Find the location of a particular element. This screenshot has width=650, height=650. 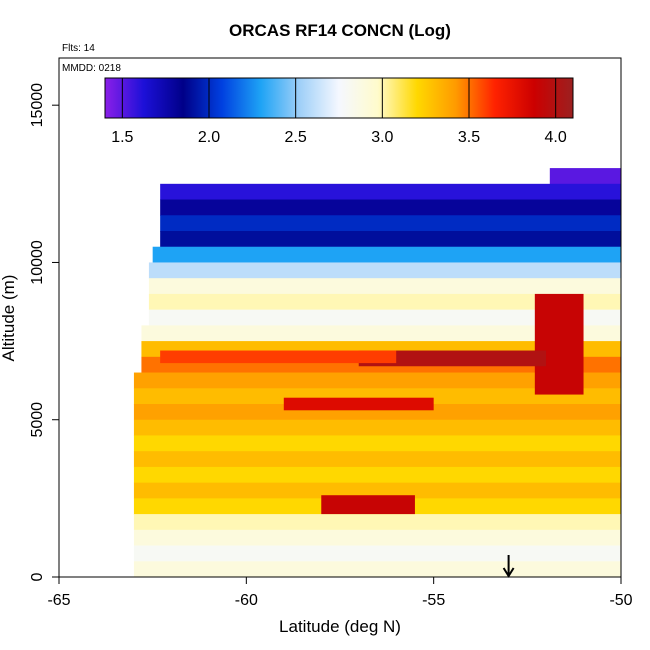

y-tick-label: 0 is located at coordinates (37, 576).